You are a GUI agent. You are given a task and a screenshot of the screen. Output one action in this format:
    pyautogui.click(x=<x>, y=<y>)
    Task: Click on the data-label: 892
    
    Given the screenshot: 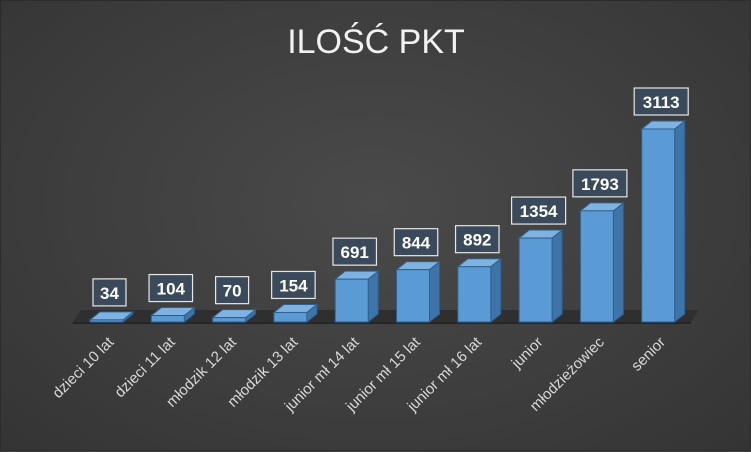 What is the action you would take?
    pyautogui.click(x=477, y=239)
    